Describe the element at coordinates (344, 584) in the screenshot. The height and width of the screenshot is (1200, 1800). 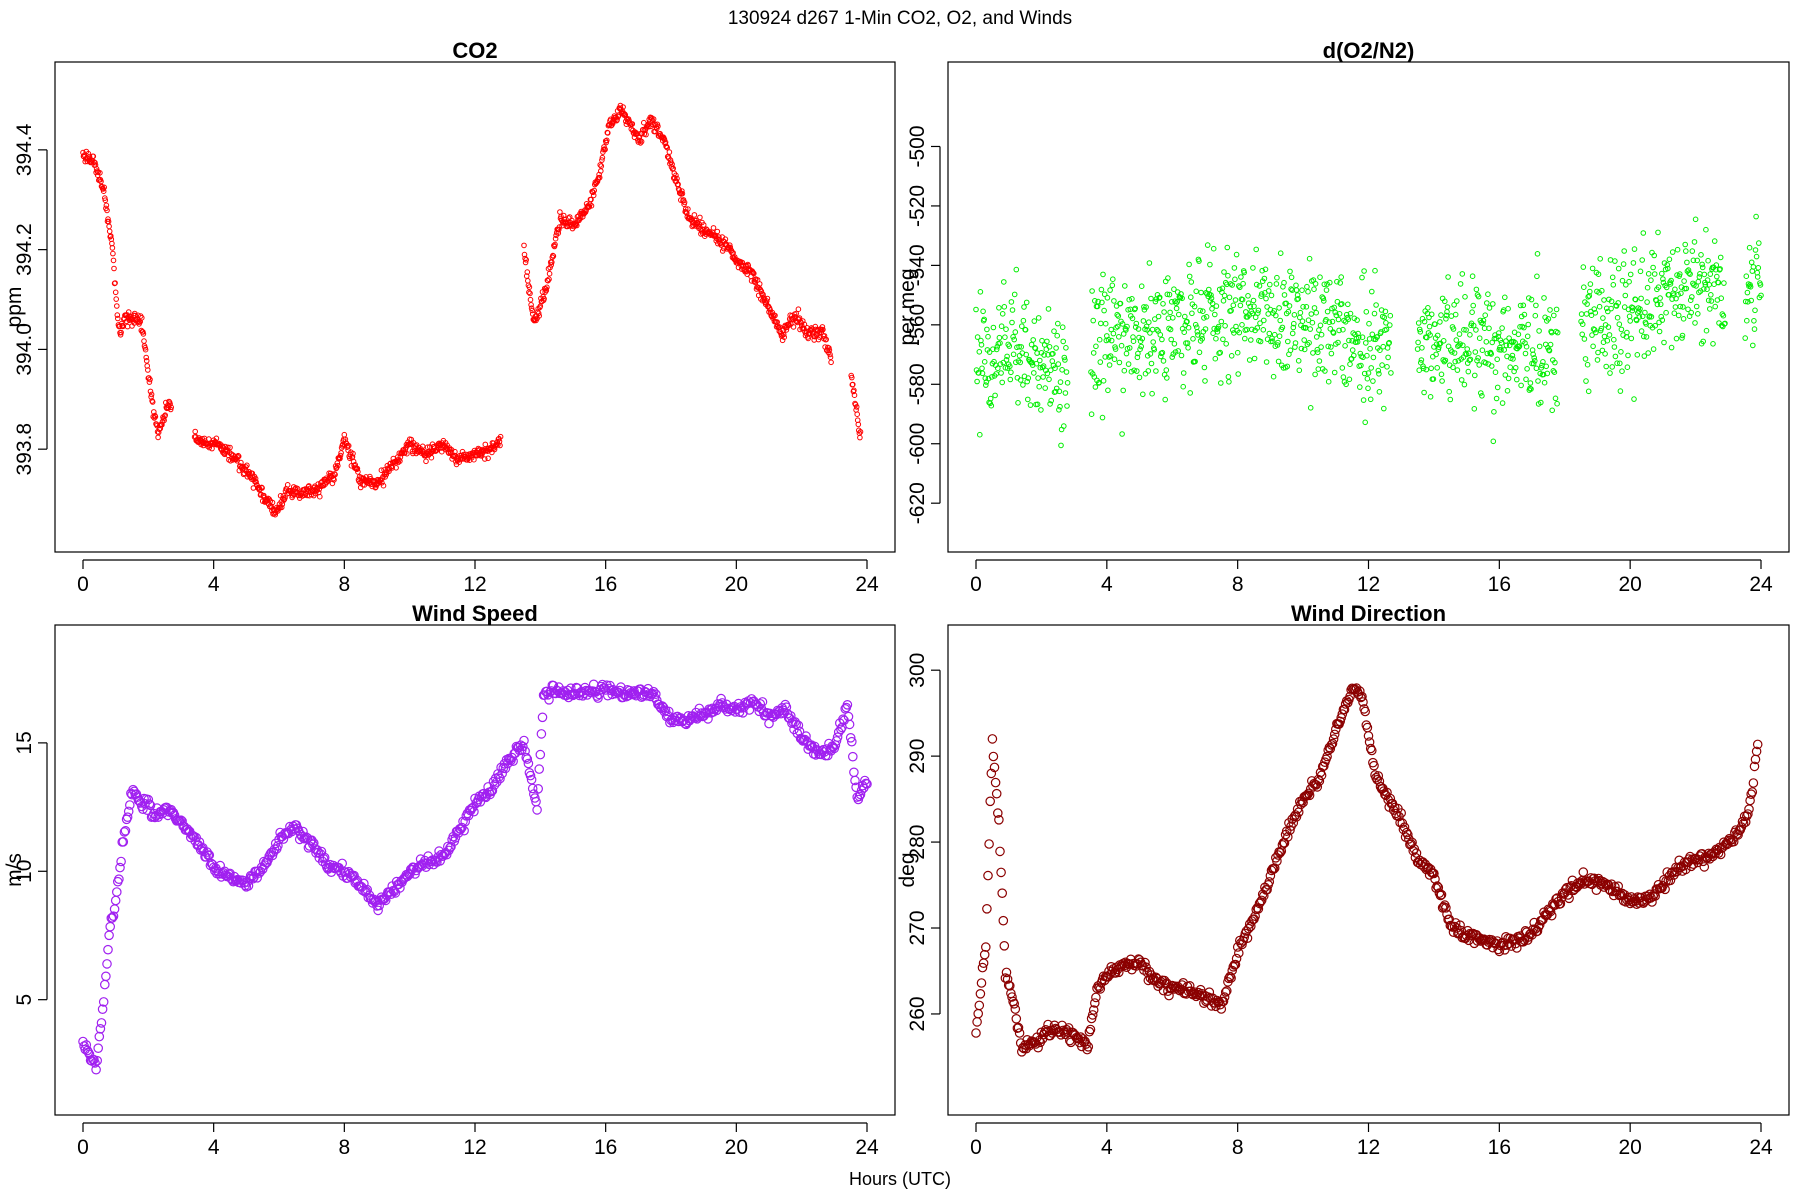
I see `x-tick-label: 8` at that location.